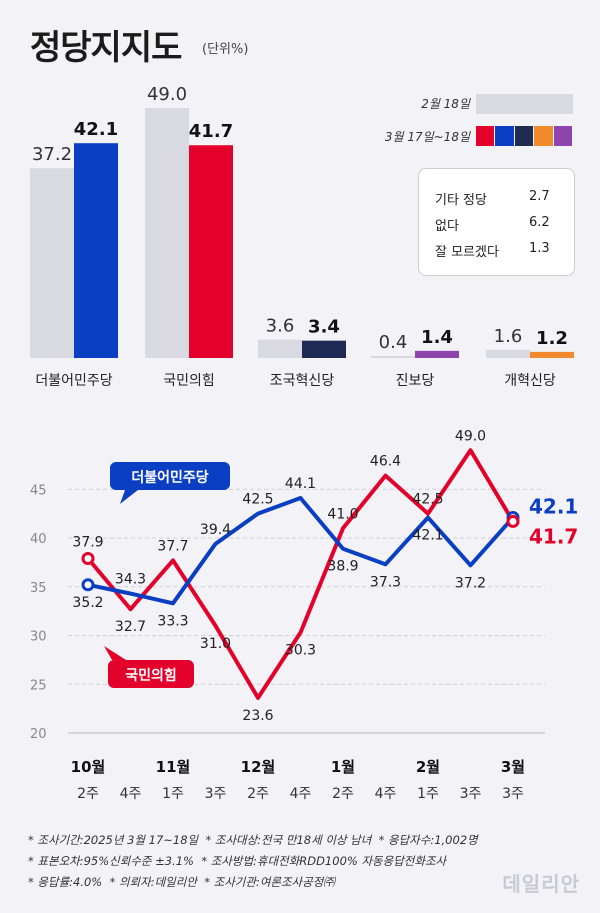 The width and height of the screenshot is (600, 913). I want to click on line-data-label: 37.3, so click(385, 582).